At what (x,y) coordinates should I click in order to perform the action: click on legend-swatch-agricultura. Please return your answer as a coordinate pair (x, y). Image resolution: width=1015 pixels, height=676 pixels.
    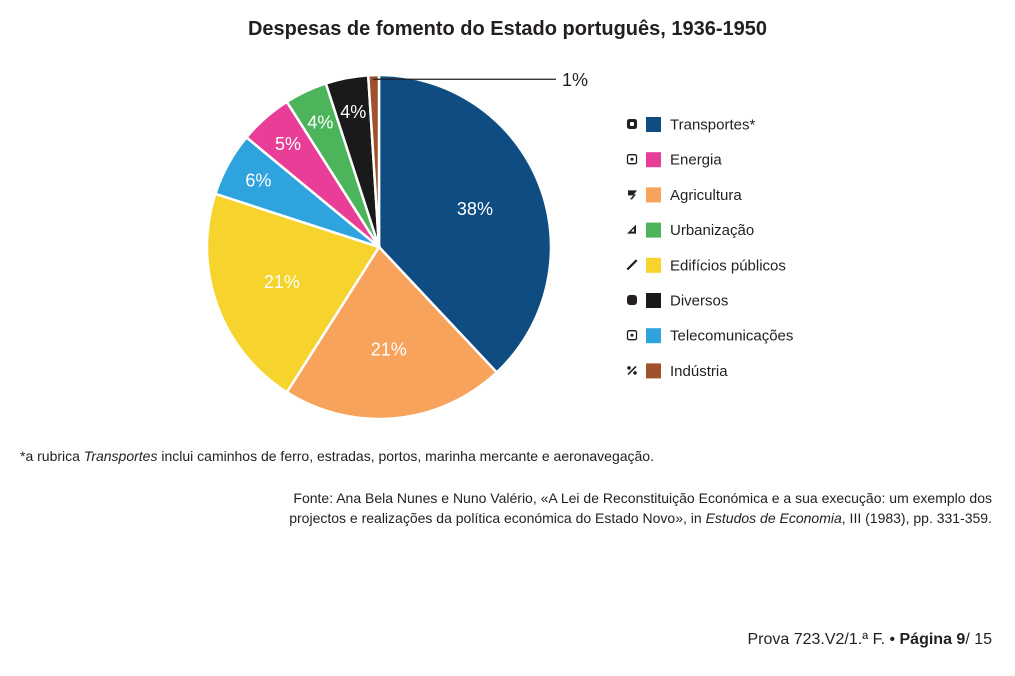
    Looking at the image, I should click on (653, 195).